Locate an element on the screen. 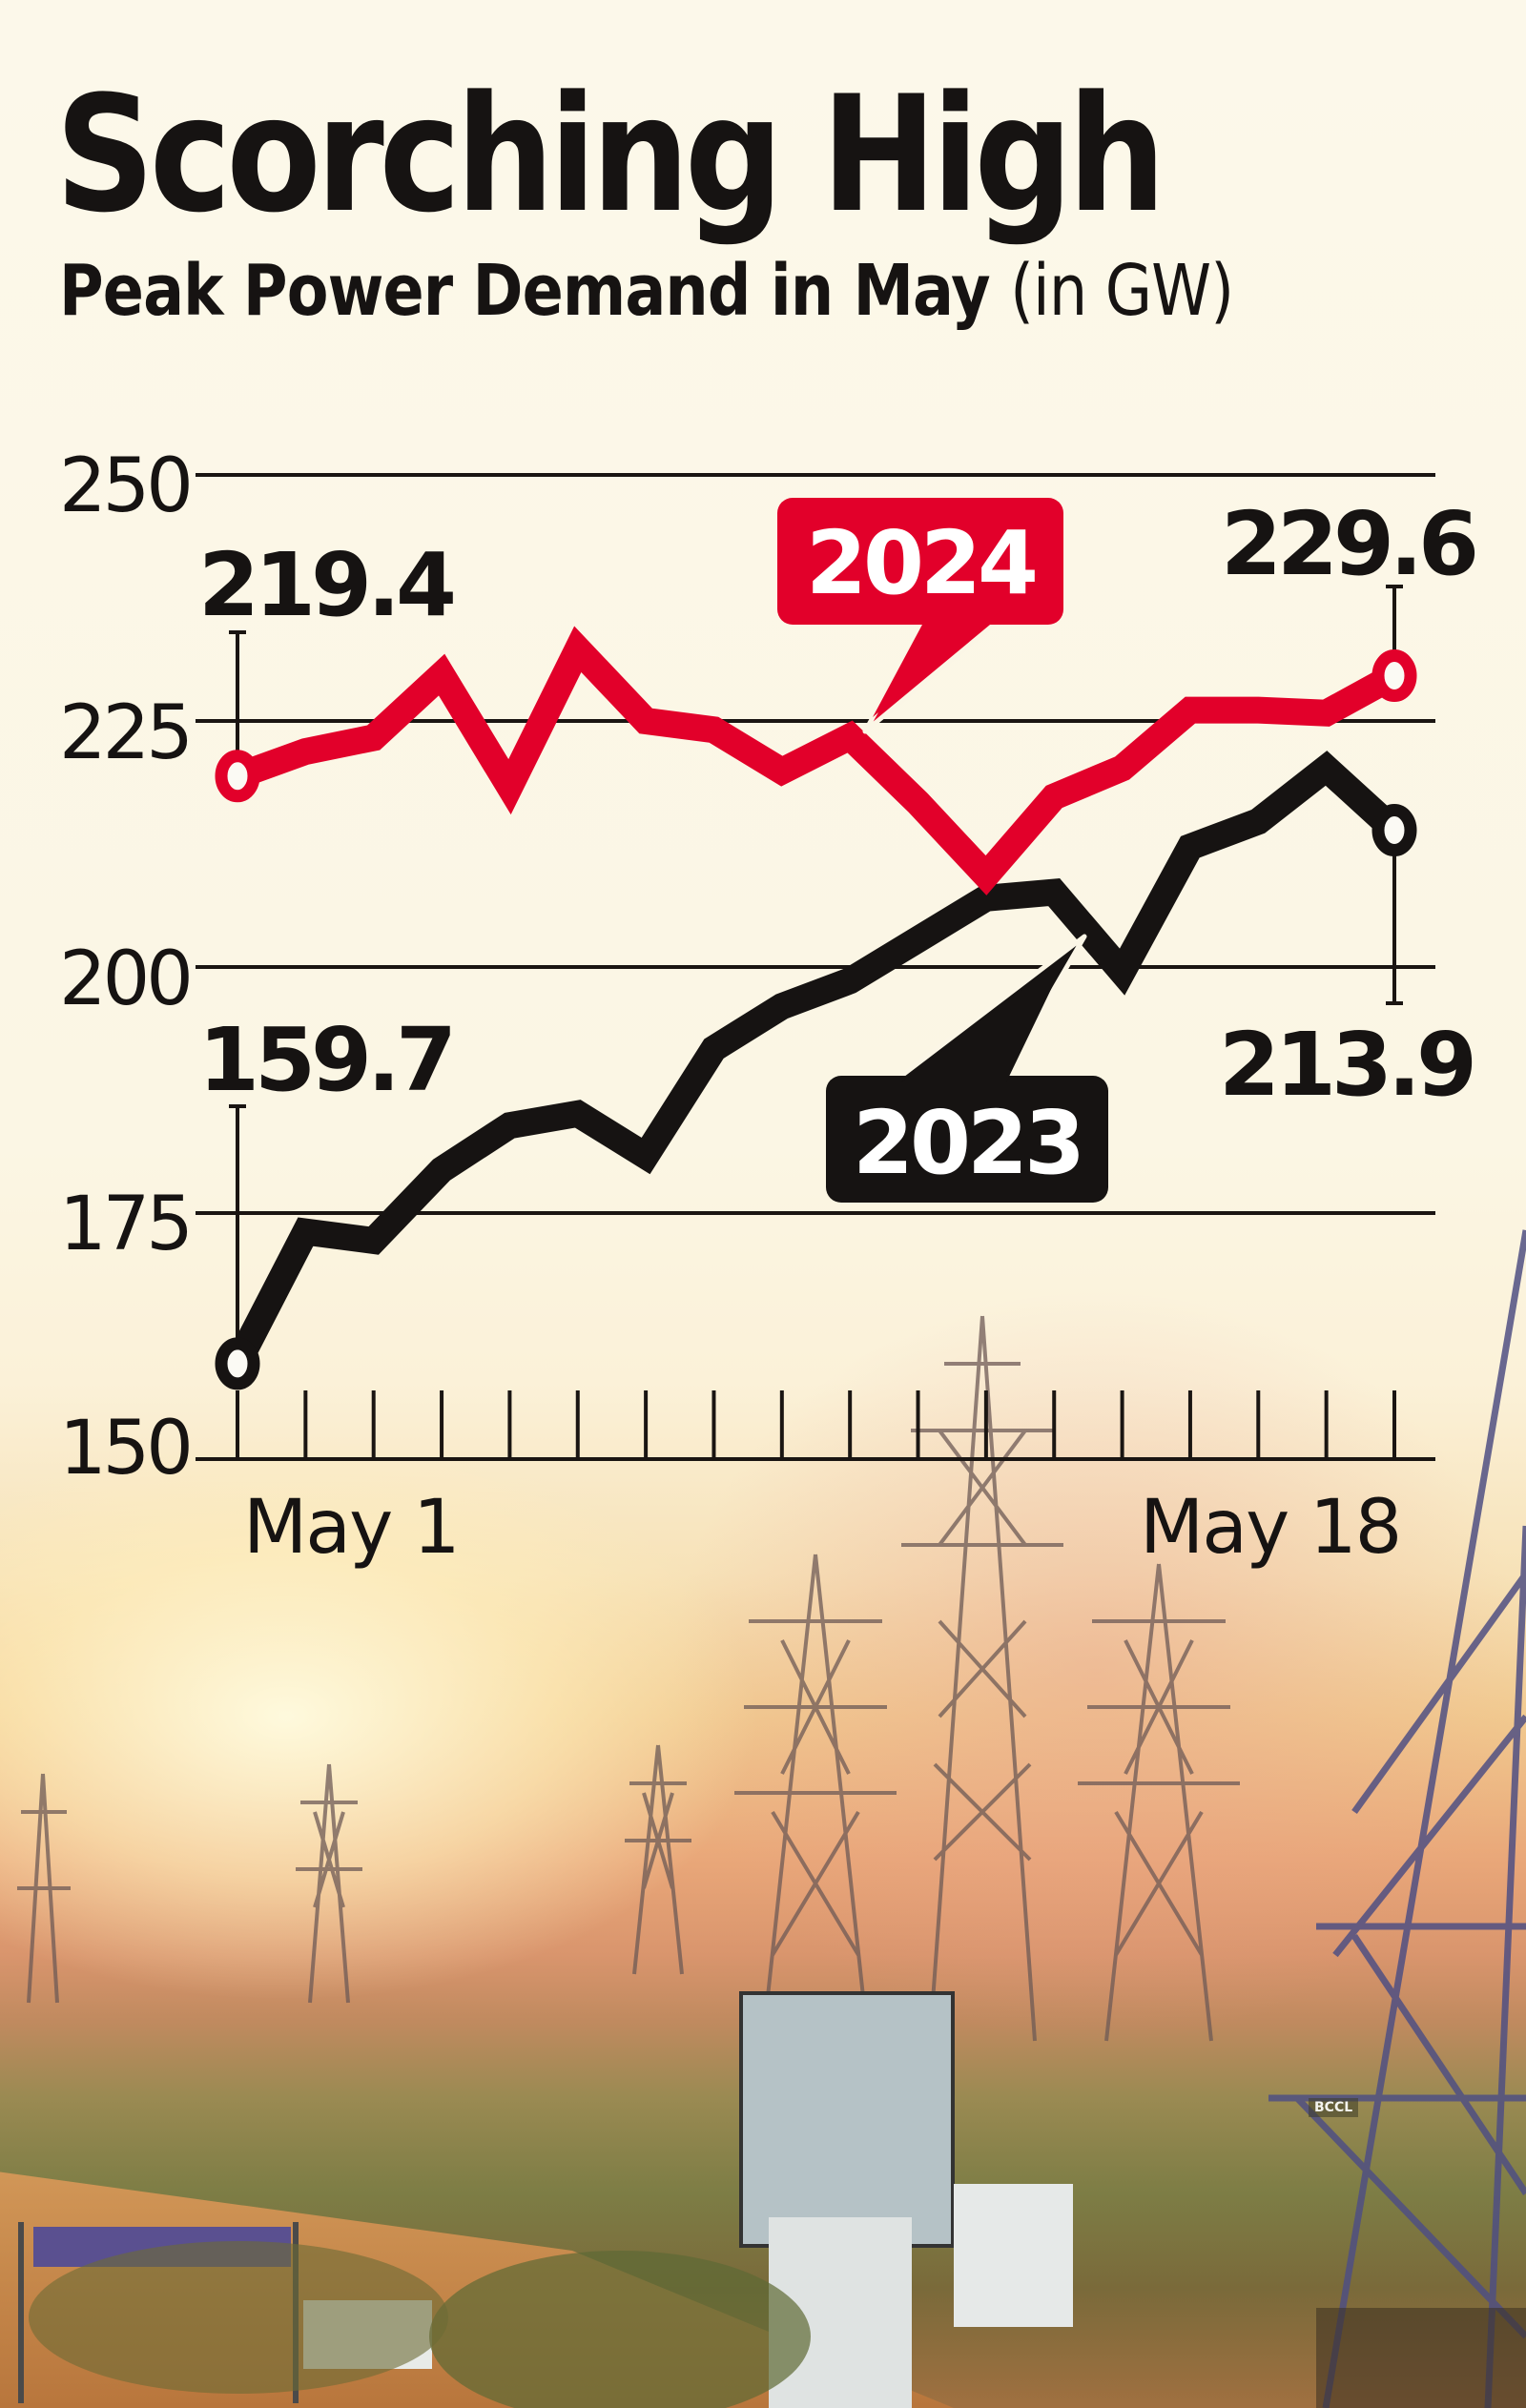  shrubs is located at coordinates (620, 2329).